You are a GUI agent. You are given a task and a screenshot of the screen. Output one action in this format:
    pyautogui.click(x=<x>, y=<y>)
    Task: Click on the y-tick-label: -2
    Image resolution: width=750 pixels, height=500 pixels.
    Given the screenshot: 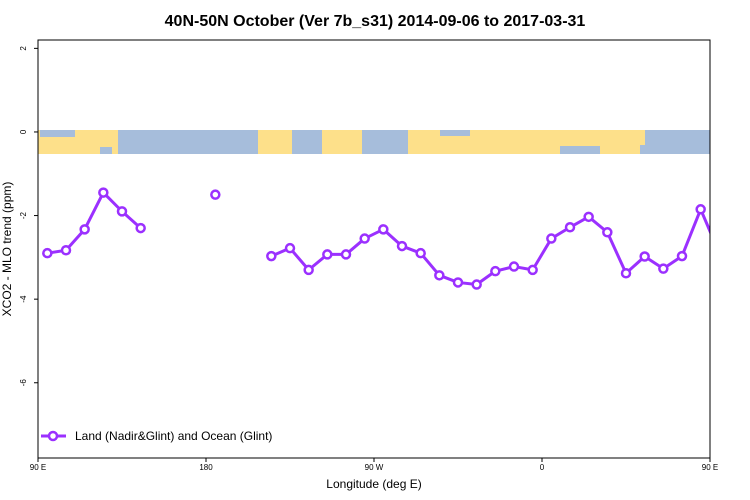 What is the action you would take?
    pyautogui.click(x=23, y=215)
    